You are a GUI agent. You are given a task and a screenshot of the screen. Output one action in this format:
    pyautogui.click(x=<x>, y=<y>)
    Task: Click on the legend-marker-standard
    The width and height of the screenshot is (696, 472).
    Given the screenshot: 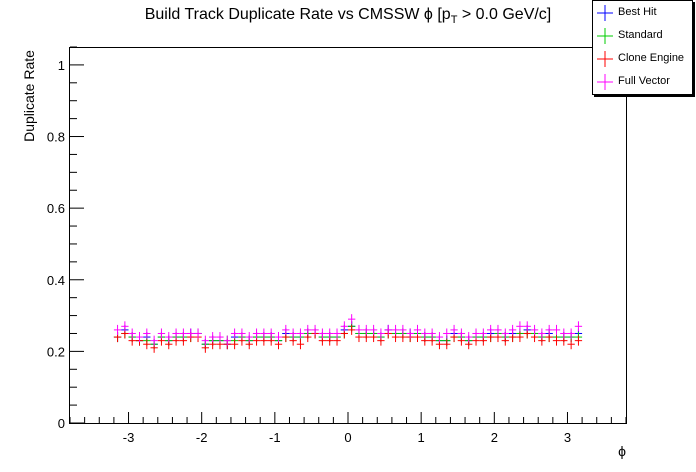 What is the action you would take?
    pyautogui.click(x=605, y=36)
    